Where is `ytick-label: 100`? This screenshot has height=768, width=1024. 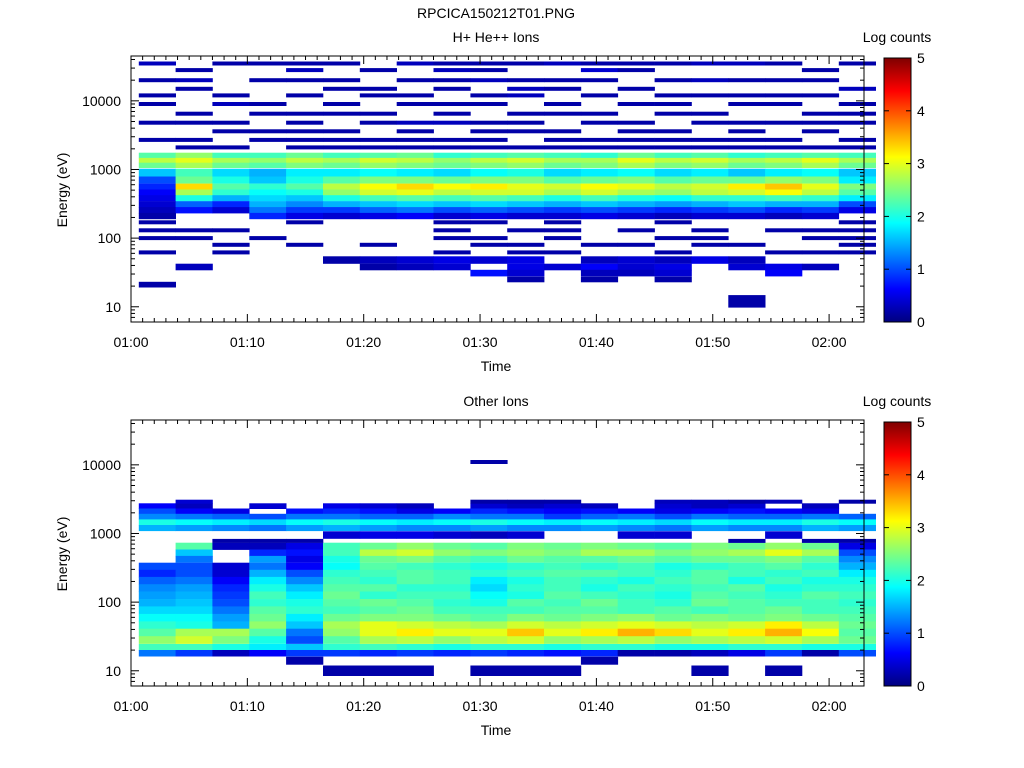
ytick-label: 100 is located at coordinates (110, 238).